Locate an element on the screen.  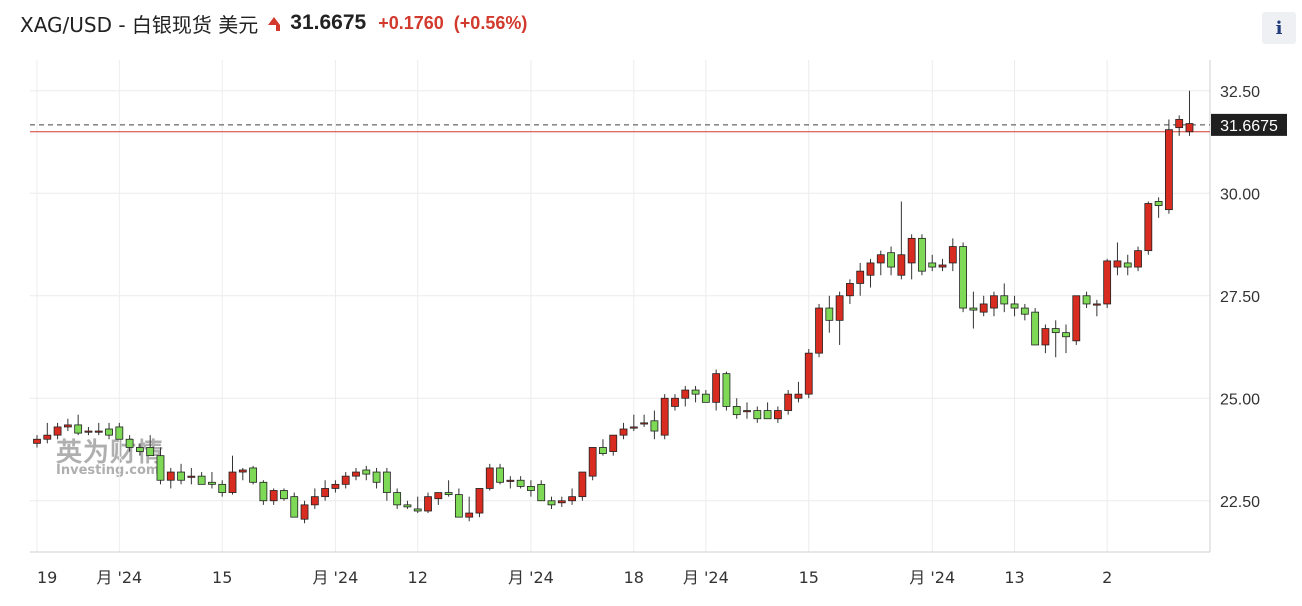
x-tick-label: 12 is located at coordinates (418, 577).